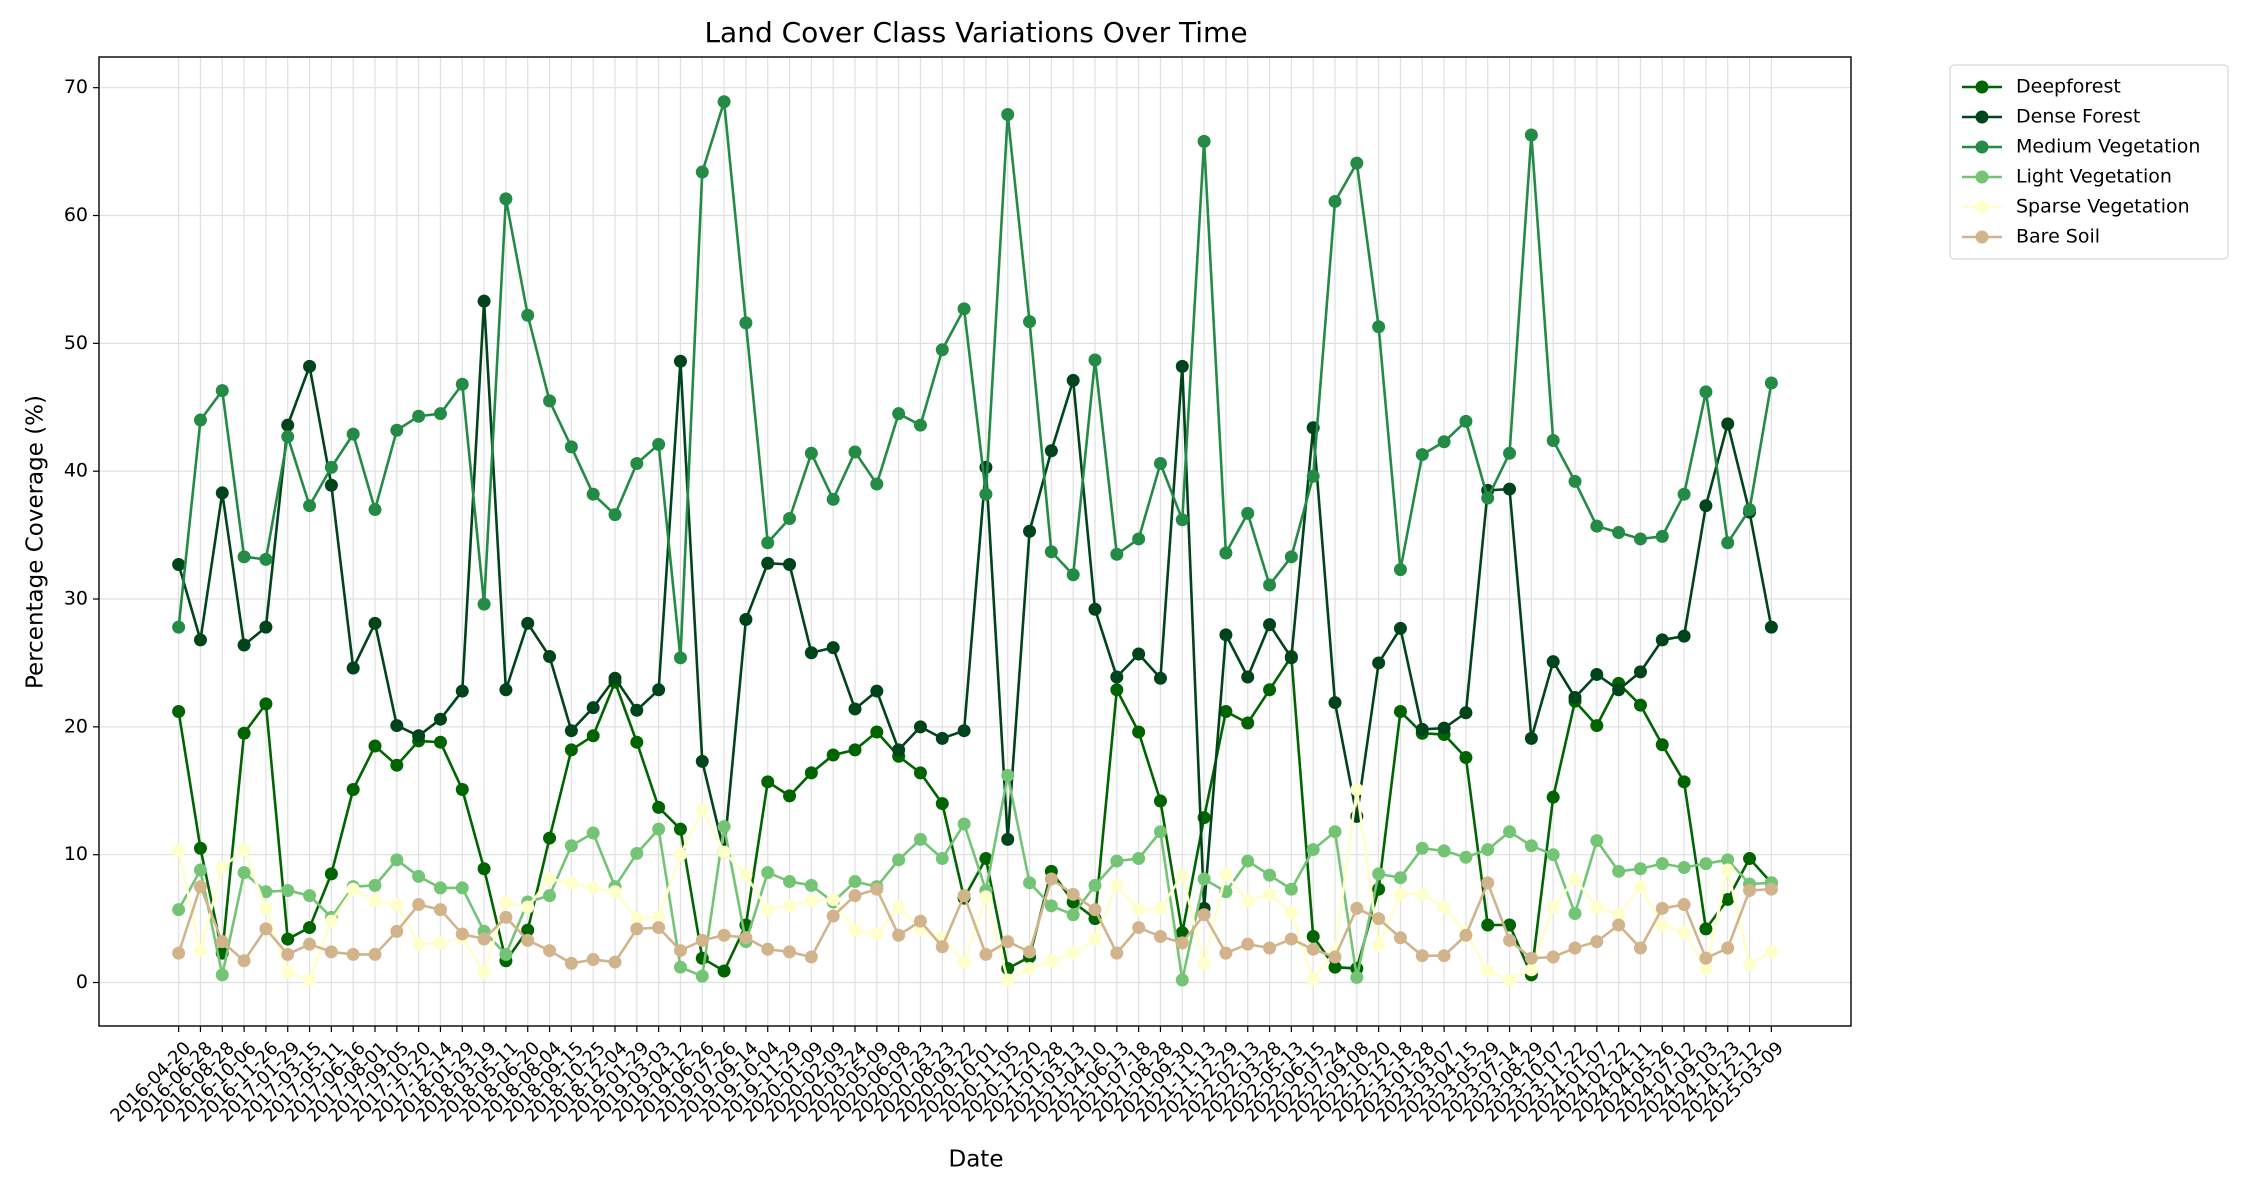  I want to click on legend-label: Dense Forest, so click(2078, 117).